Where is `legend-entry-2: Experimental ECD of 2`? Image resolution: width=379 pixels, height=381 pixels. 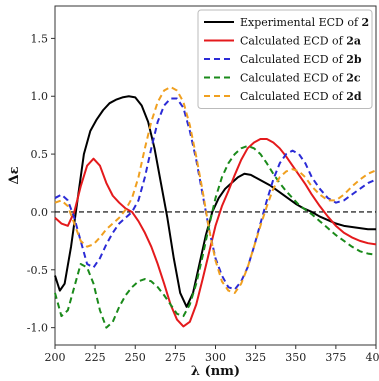 legend-entry-2: Experimental ECD of 2 is located at coordinates (304, 22).